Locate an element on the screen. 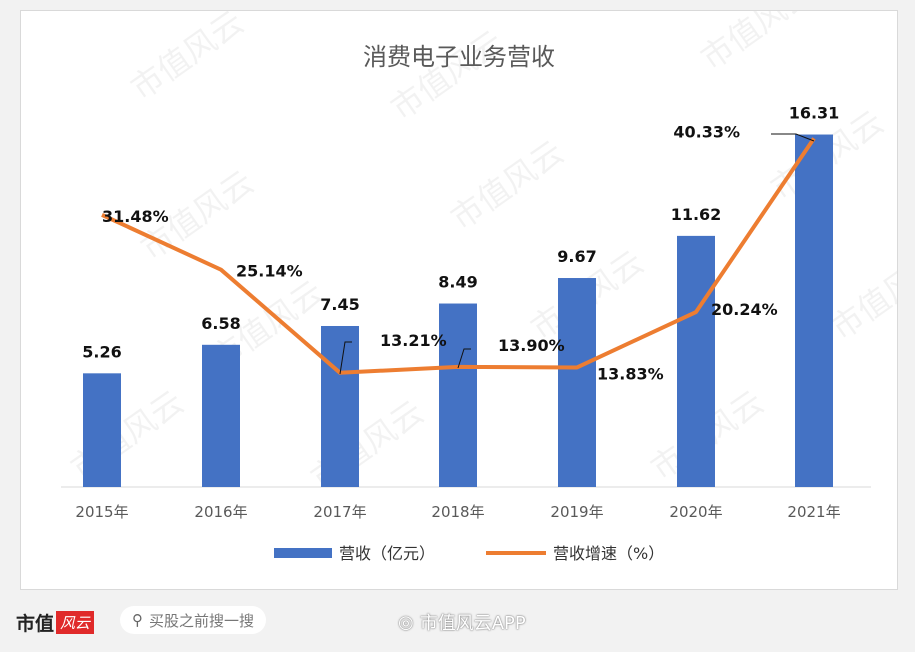 This screenshot has height=652, width=915. x-tick-label: 2021年 is located at coordinates (813, 512).